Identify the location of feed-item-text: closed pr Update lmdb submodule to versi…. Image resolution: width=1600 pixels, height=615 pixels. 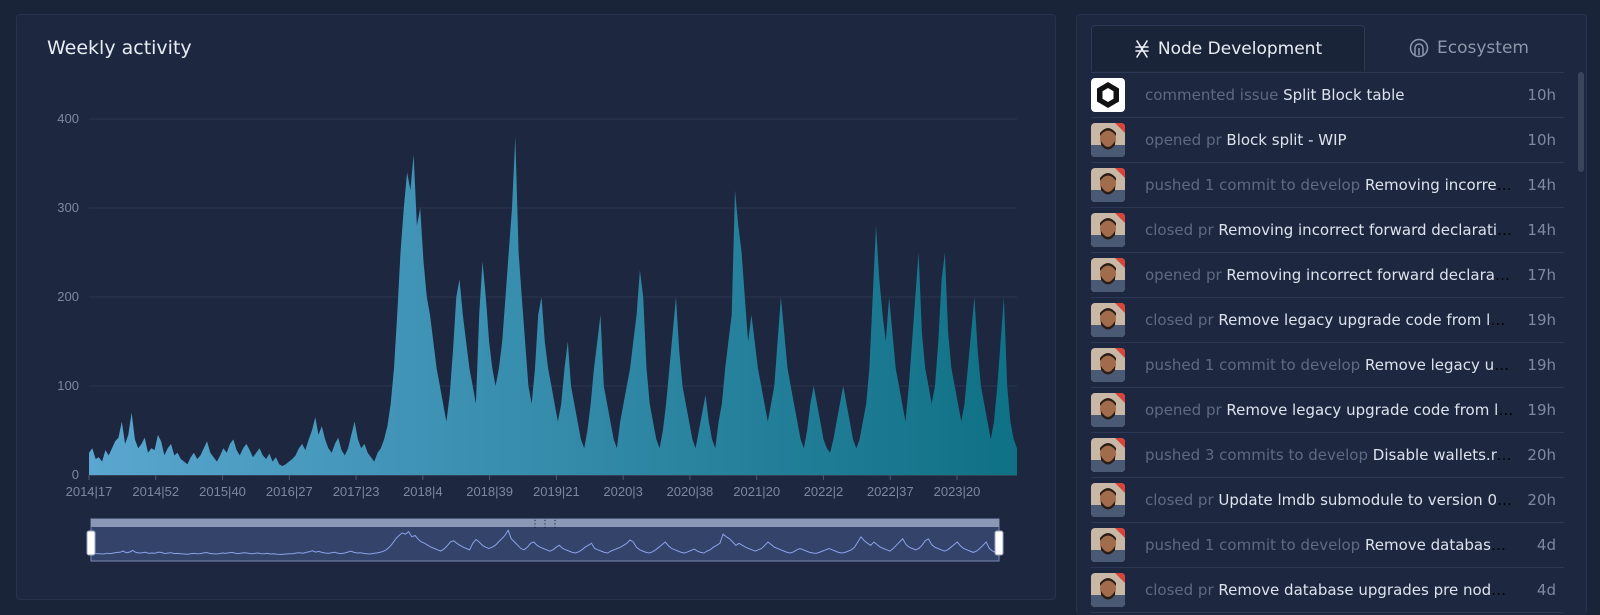
(1330, 500).